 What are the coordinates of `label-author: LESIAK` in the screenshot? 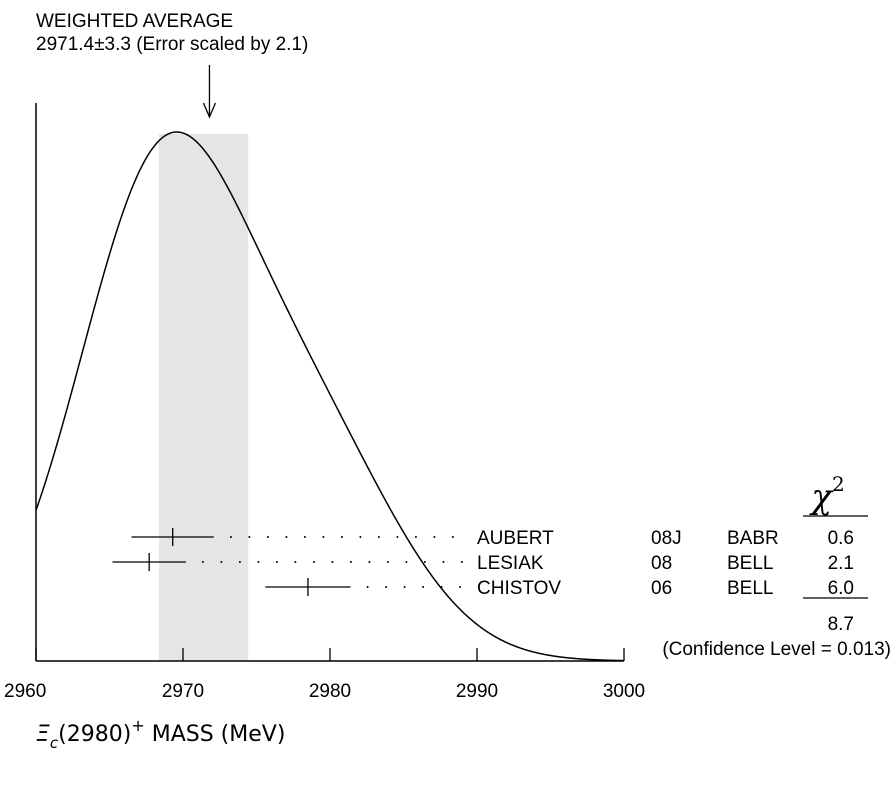 It's located at (510, 563).